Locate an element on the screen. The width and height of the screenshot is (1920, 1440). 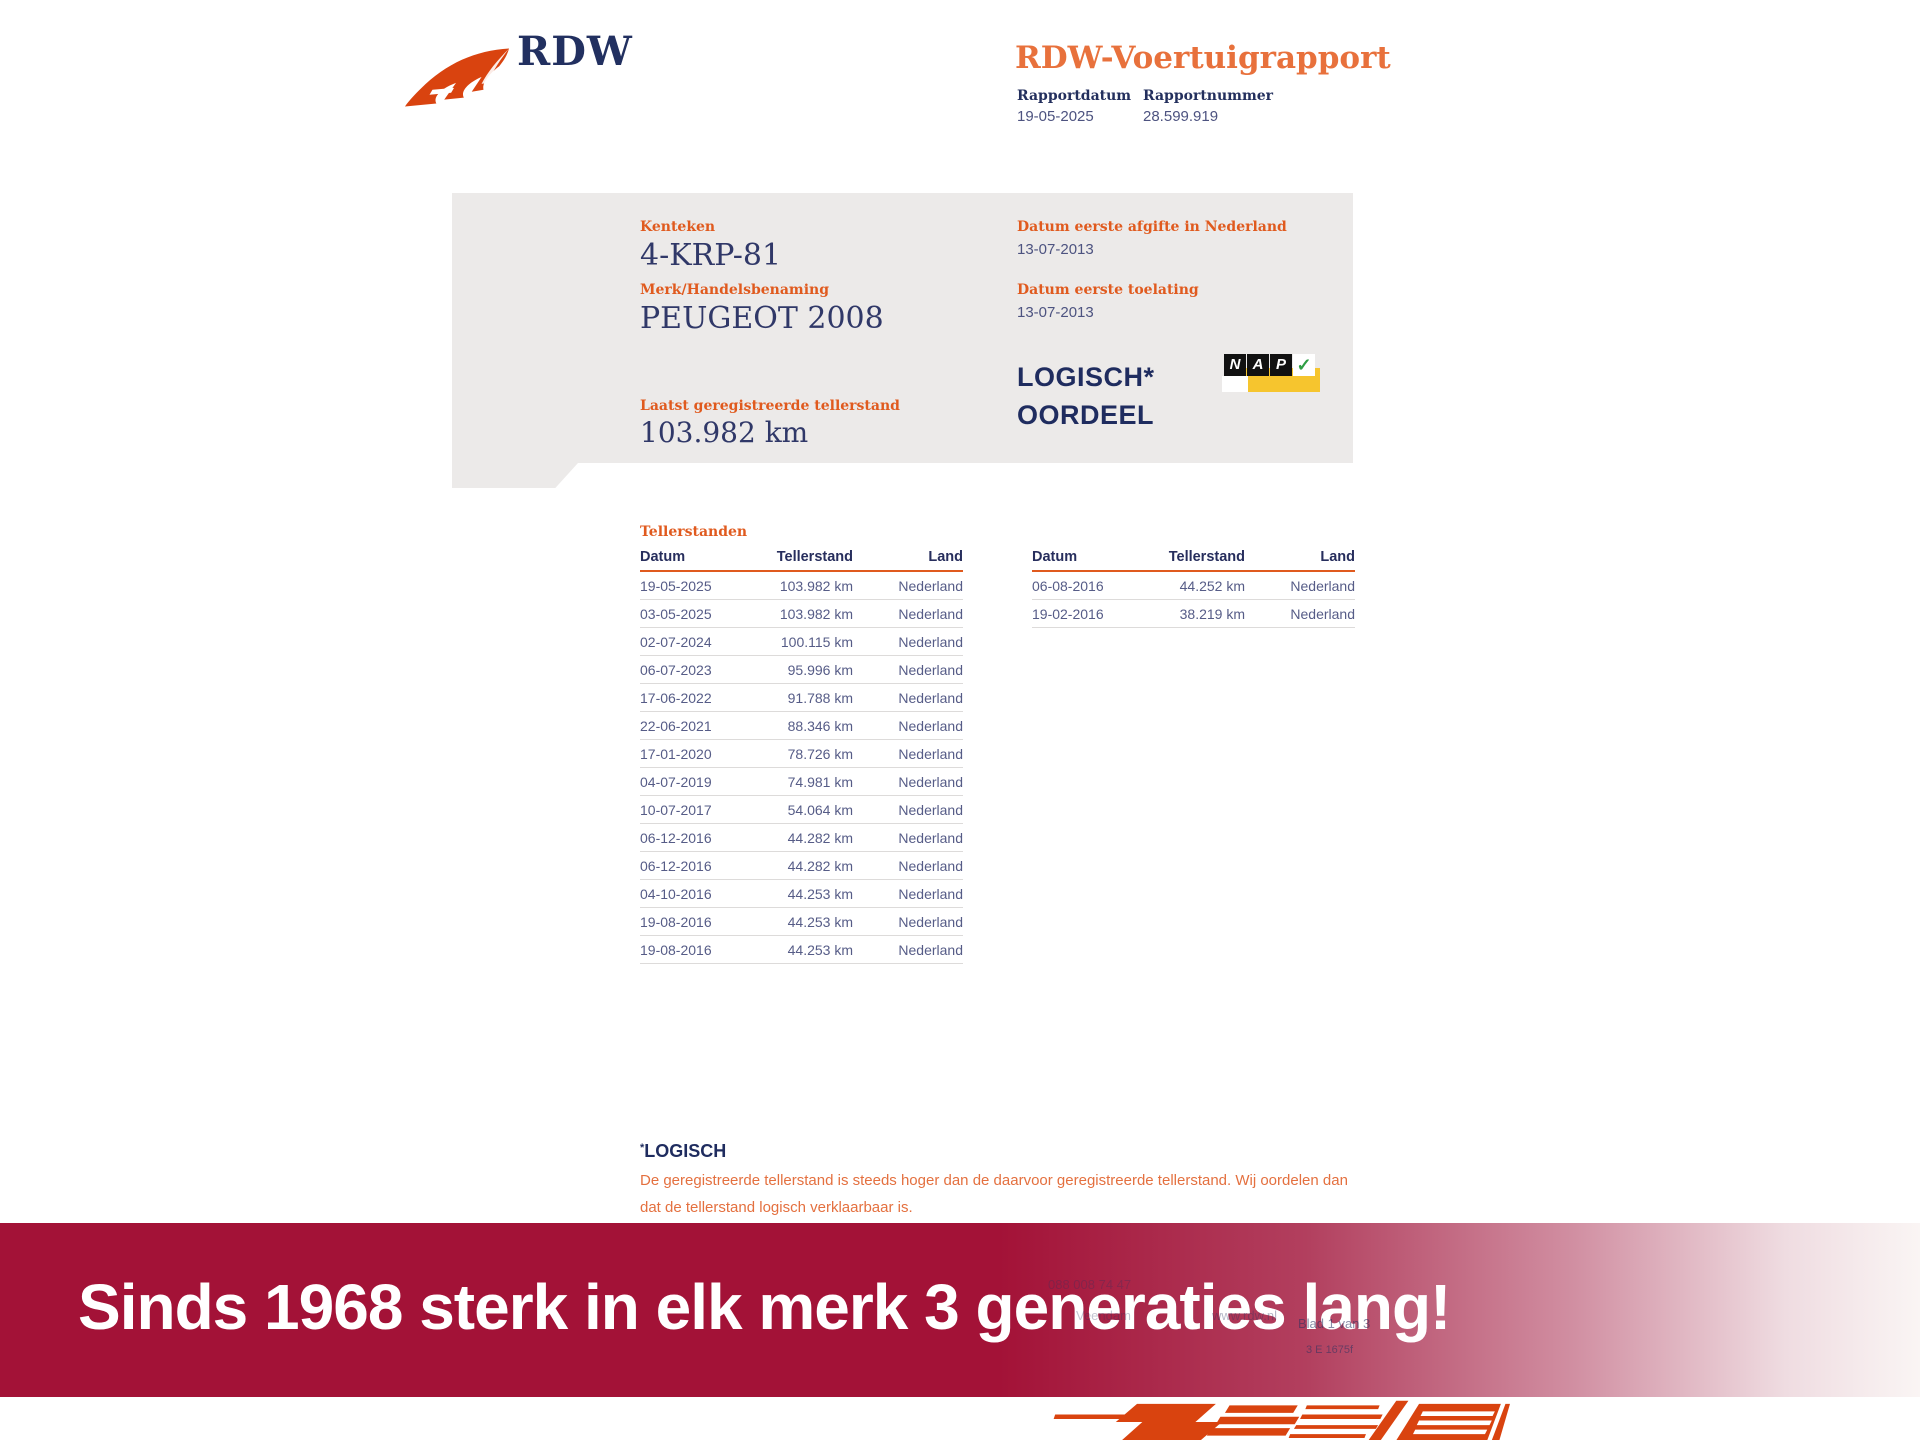
report-date-label: Rapportdatum is located at coordinates (1074, 96).